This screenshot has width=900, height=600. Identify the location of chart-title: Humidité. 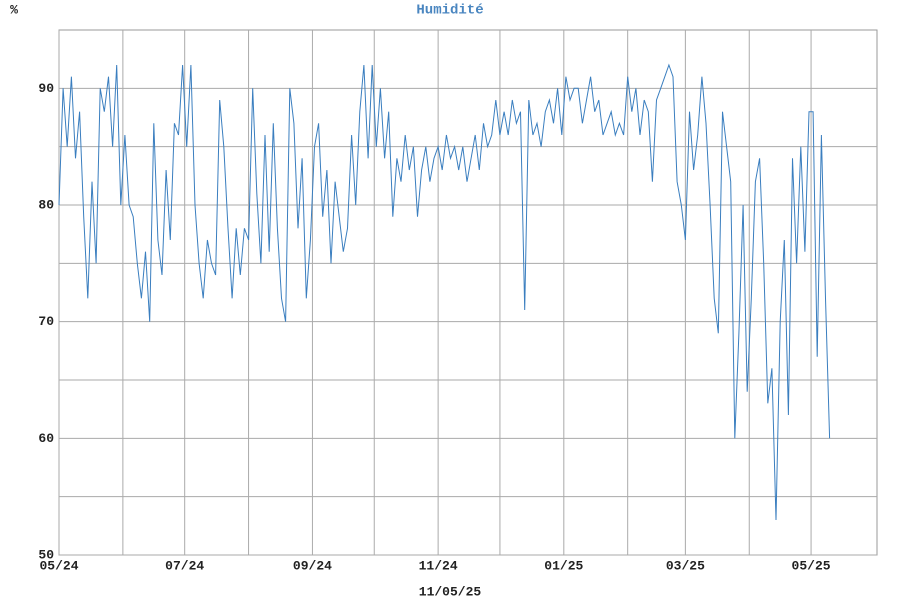
(449, 11).